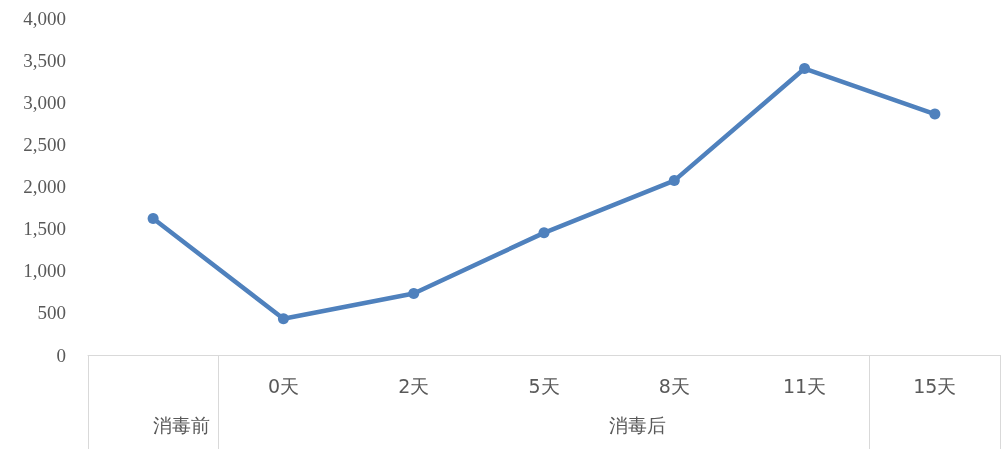  What do you see at coordinates (283, 386) in the screenshot?
I see `x-tick-label: 0天` at bounding box center [283, 386].